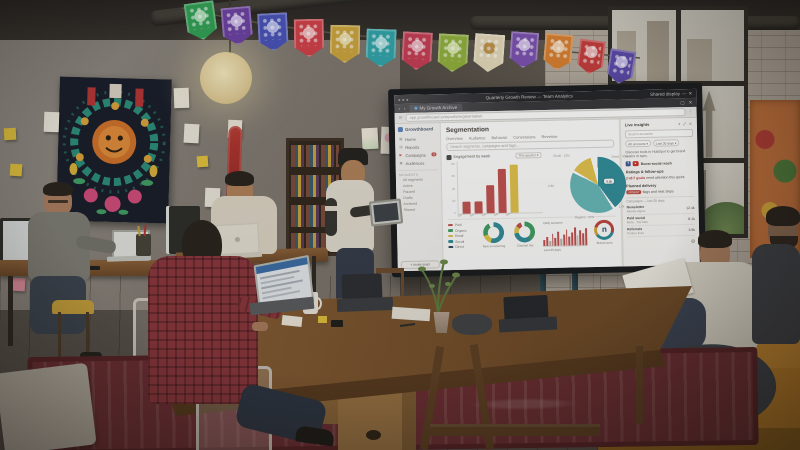 The image size is (800, 450). Describe the element at coordinates (690, 208) in the screenshot. I see `row-value: 12.4k` at that location.